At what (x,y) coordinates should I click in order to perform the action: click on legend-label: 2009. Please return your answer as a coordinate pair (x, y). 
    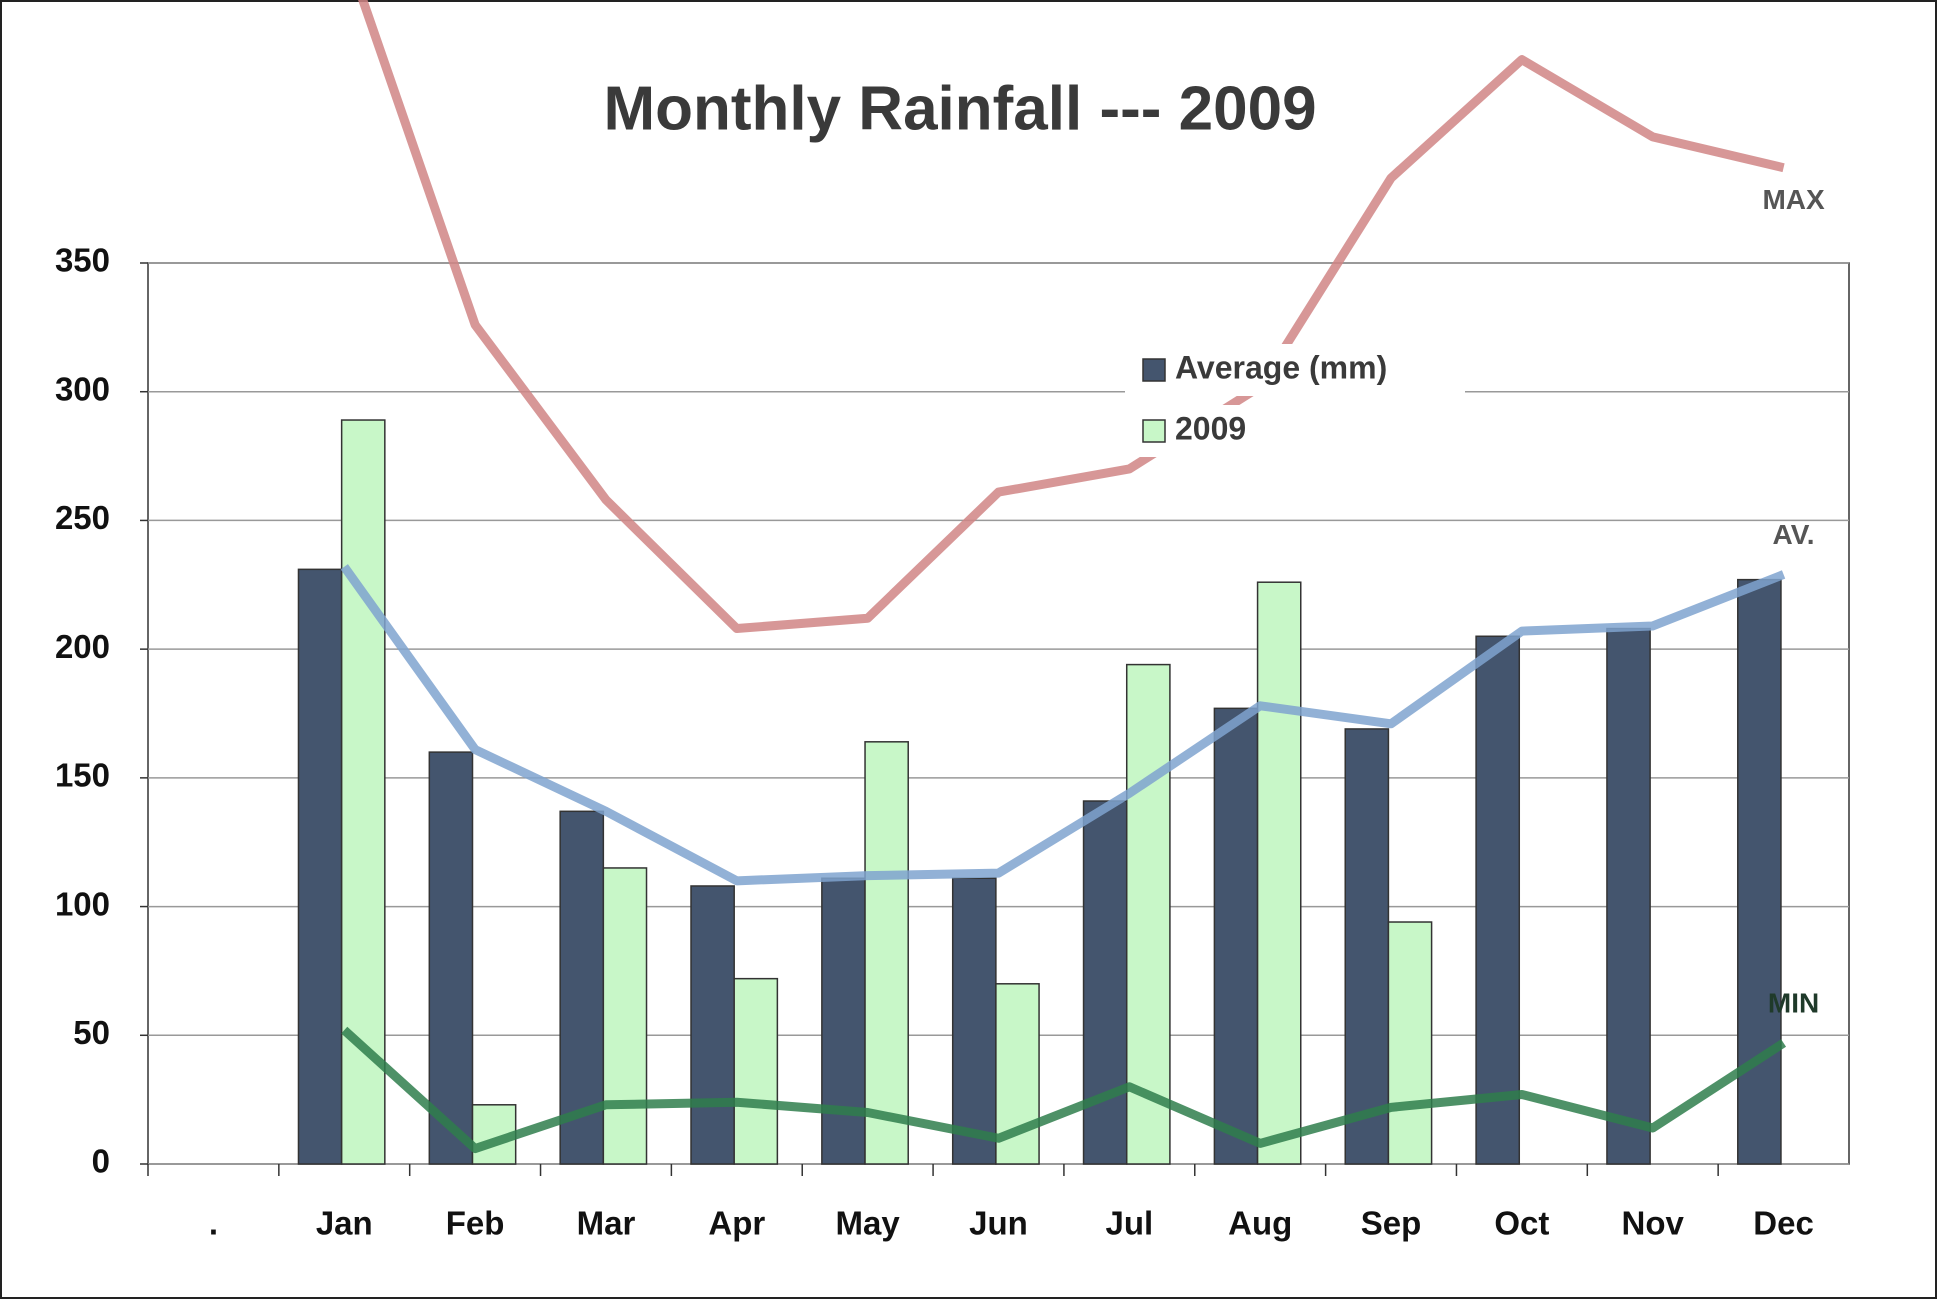
    Looking at the image, I should click on (1210, 428).